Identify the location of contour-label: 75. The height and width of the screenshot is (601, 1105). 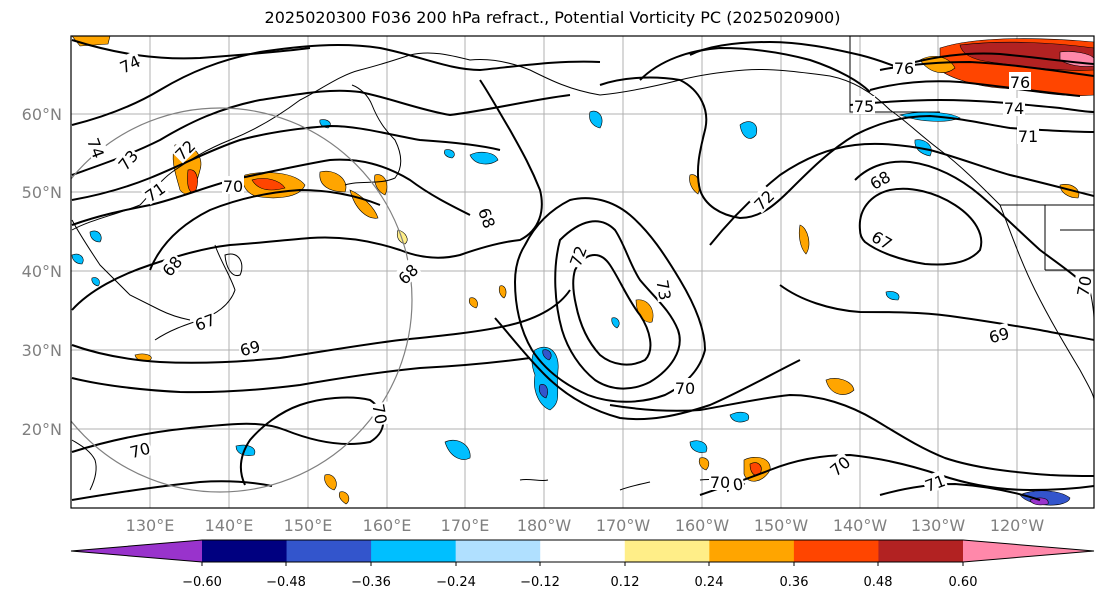
(864, 106).